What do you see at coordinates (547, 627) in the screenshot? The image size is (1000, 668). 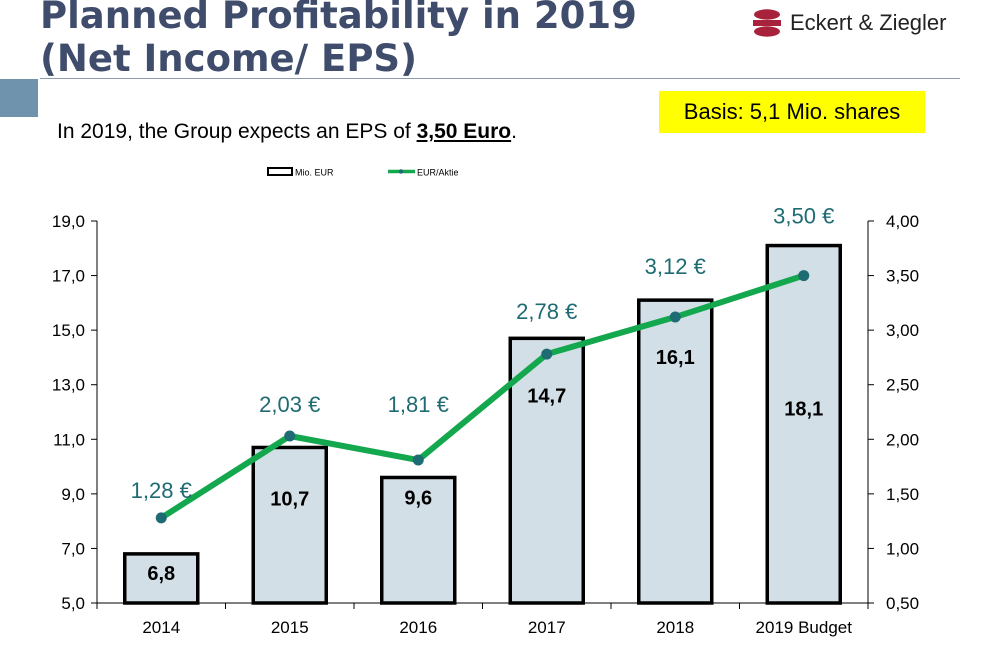 I see `x-axis-tick-label: 2017` at bounding box center [547, 627].